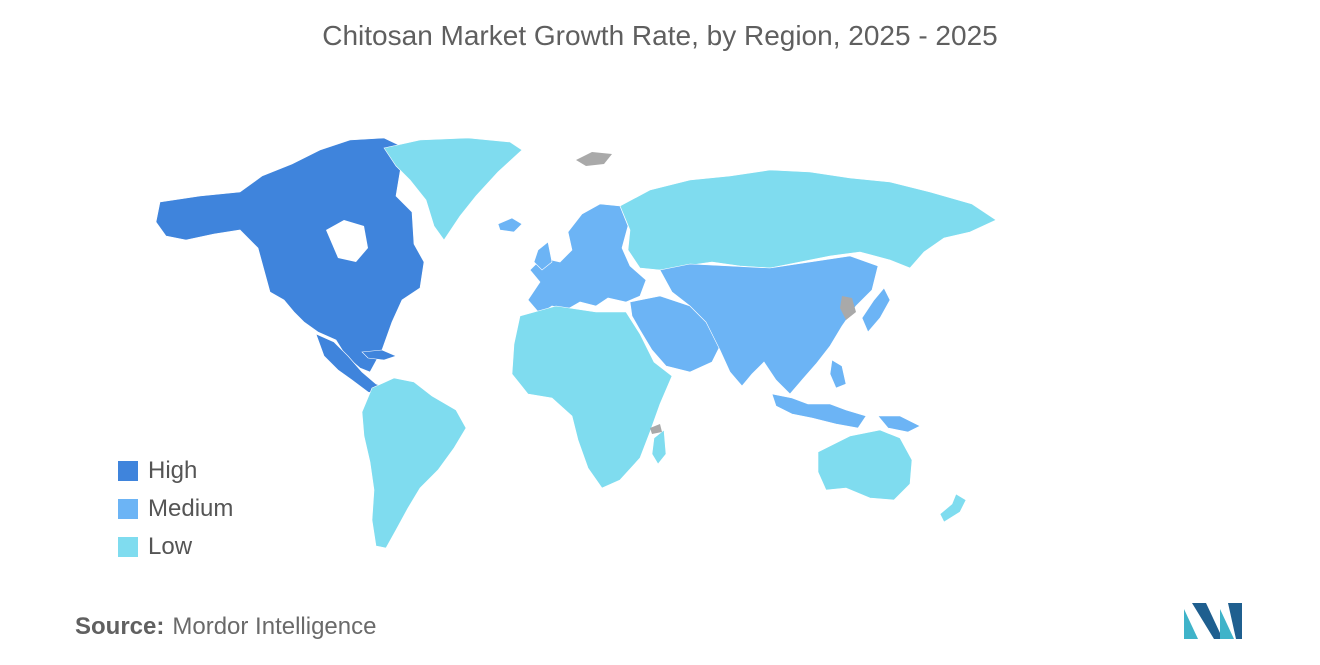  I want to click on region-australia, so click(865, 465).